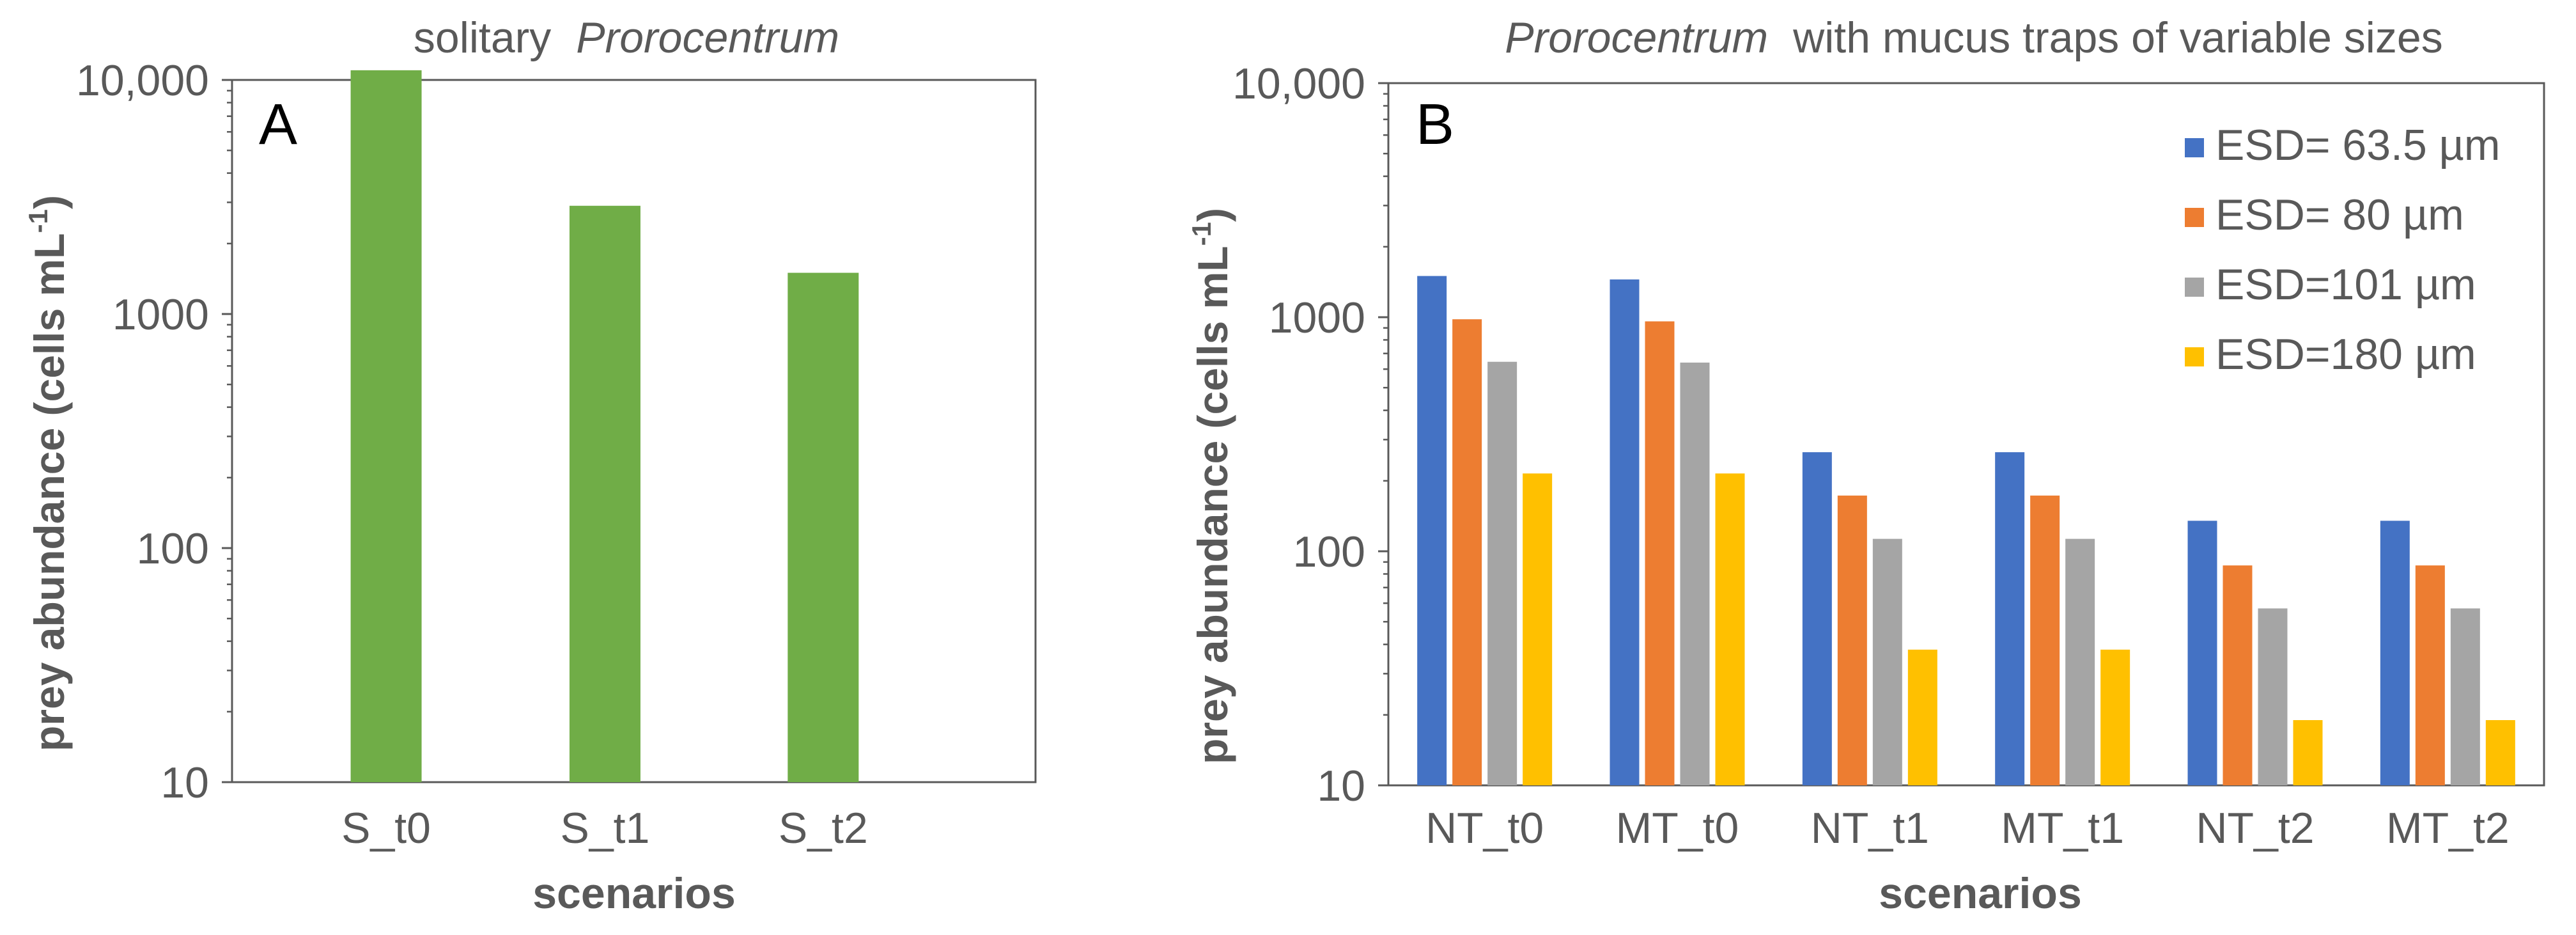 The height and width of the screenshot is (935, 2576). Describe the element at coordinates (2345, 284) in the screenshot. I see `legend-label: ESD=101 µm` at that location.